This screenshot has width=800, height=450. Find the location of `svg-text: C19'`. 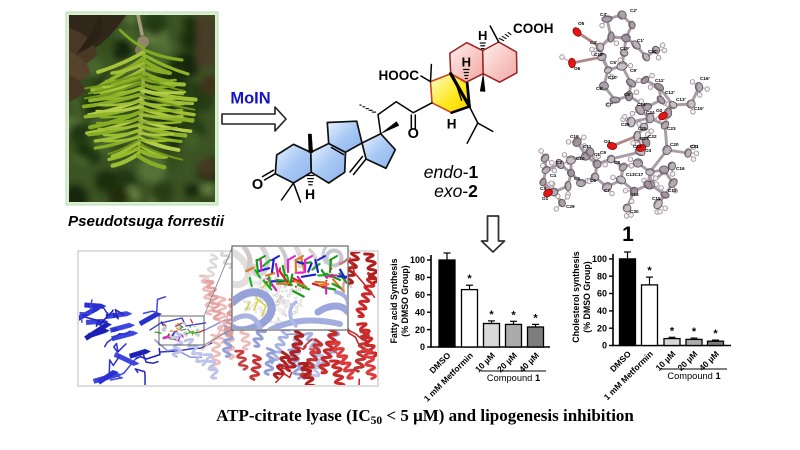

svg-text: C19' is located at coordinates (625, 48).